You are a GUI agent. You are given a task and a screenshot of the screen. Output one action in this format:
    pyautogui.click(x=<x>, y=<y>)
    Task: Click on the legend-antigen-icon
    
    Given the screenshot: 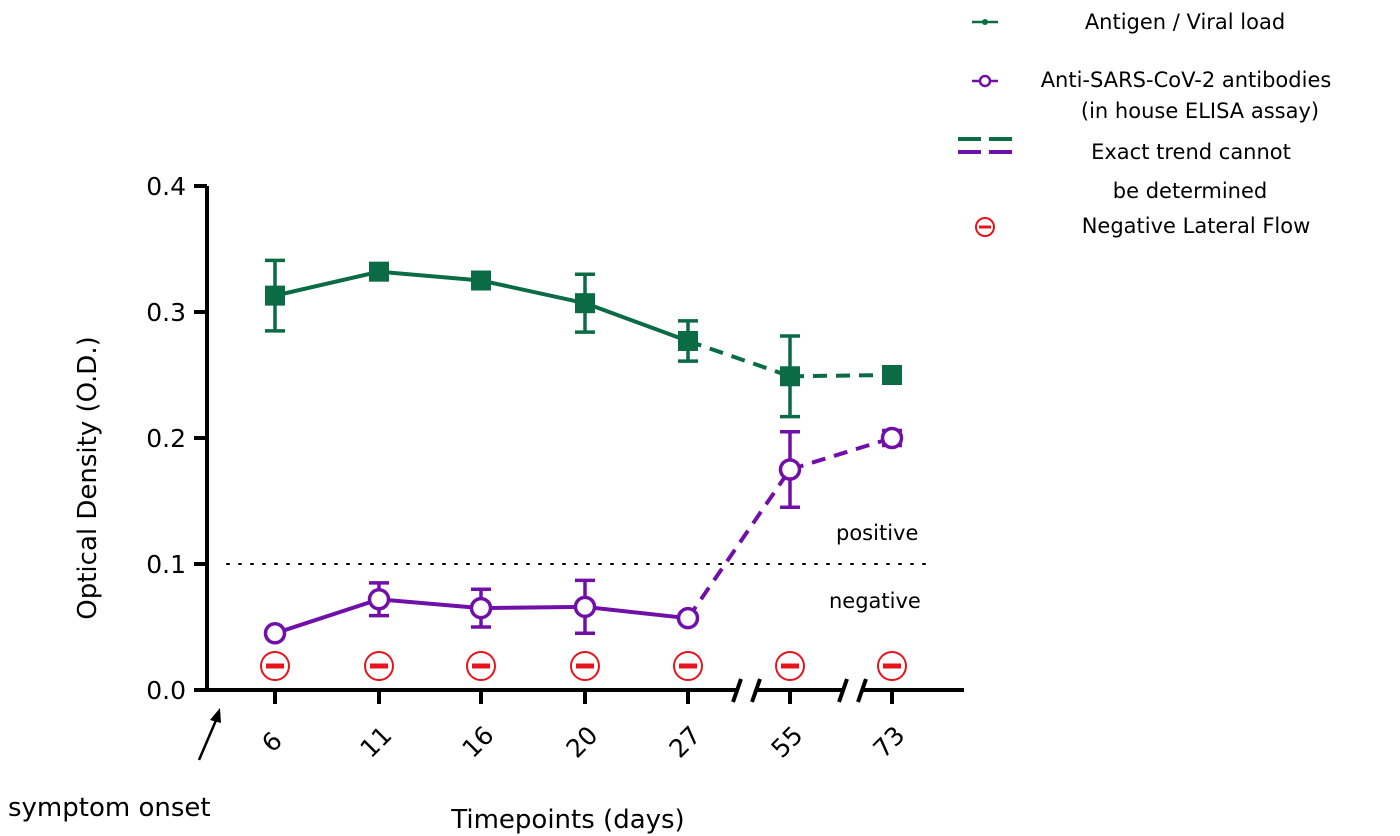 What is the action you would take?
    pyautogui.click(x=985, y=22)
    